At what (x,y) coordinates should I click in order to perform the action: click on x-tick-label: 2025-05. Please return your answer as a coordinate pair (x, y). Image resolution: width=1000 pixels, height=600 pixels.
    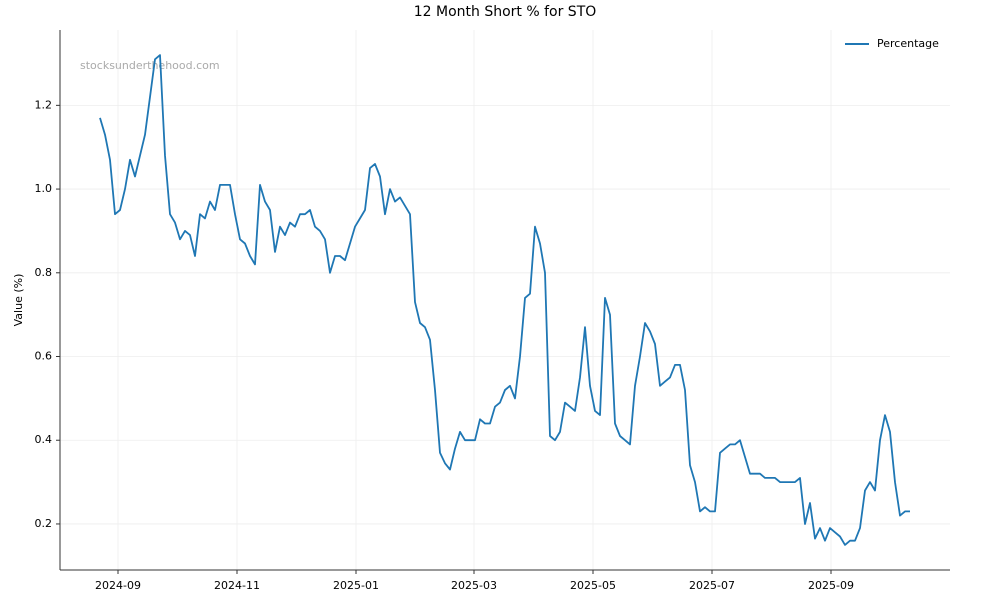
    Looking at the image, I should click on (593, 585).